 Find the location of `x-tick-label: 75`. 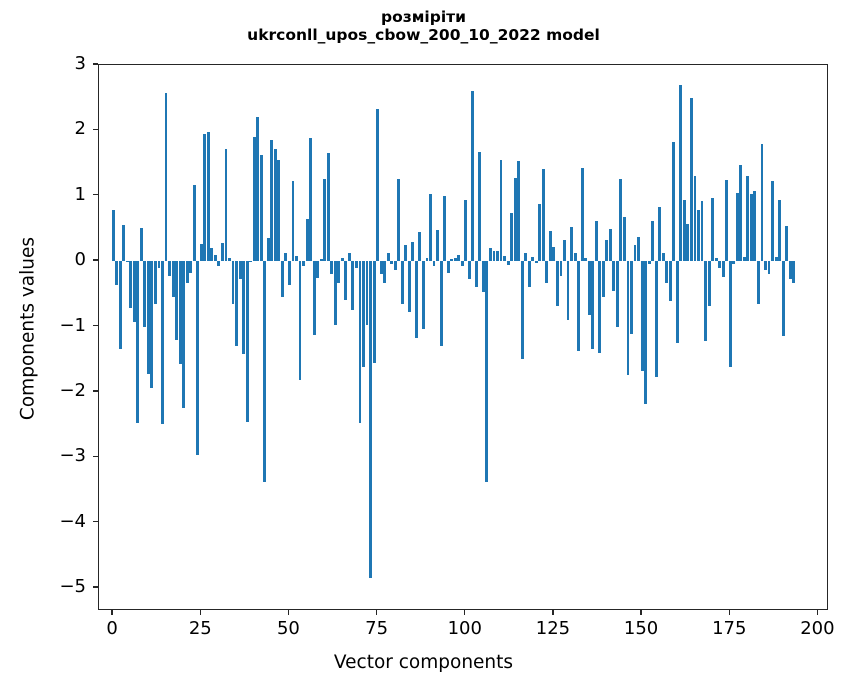

x-tick-label: 75 is located at coordinates (377, 628).